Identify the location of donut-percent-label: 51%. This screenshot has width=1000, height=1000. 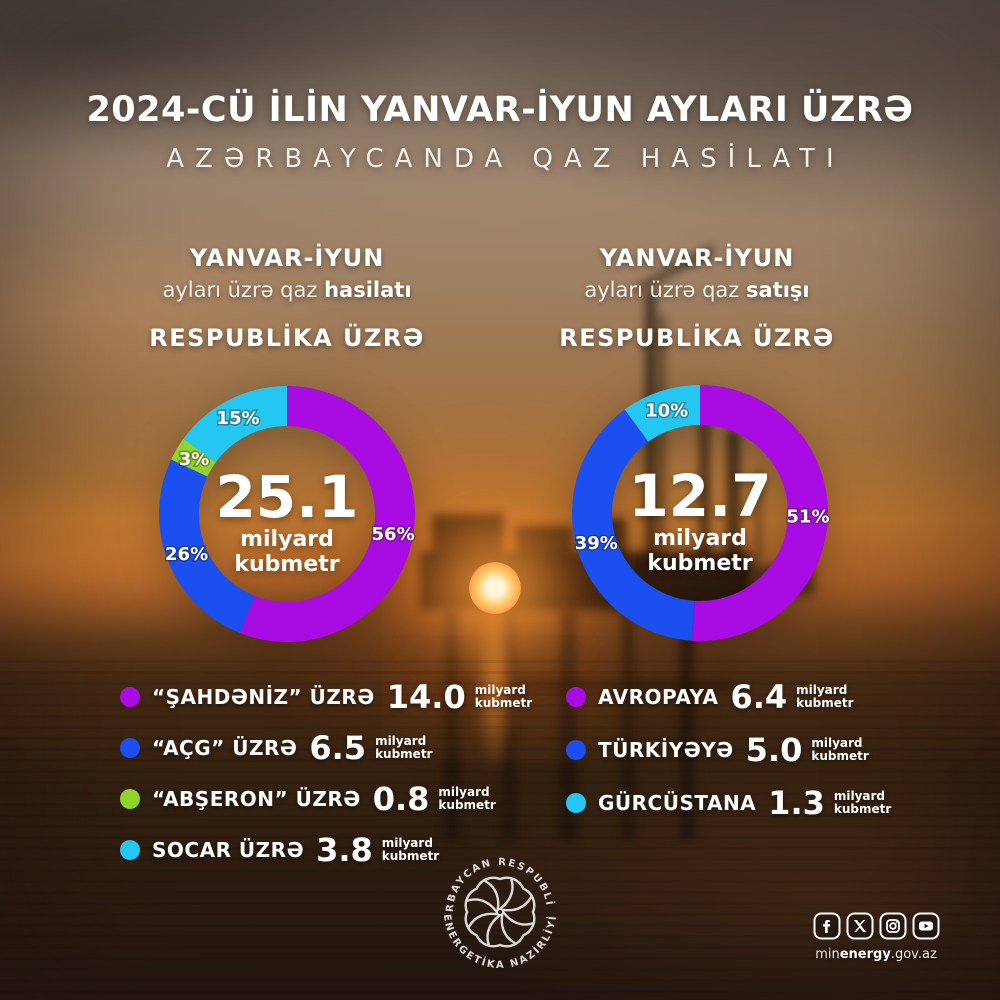
(807, 516).